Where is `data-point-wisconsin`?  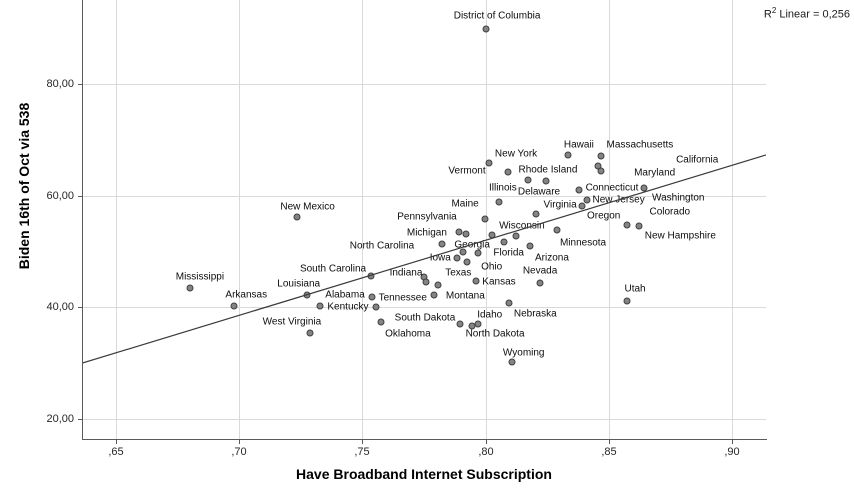
data-point-wisconsin is located at coordinates (516, 236).